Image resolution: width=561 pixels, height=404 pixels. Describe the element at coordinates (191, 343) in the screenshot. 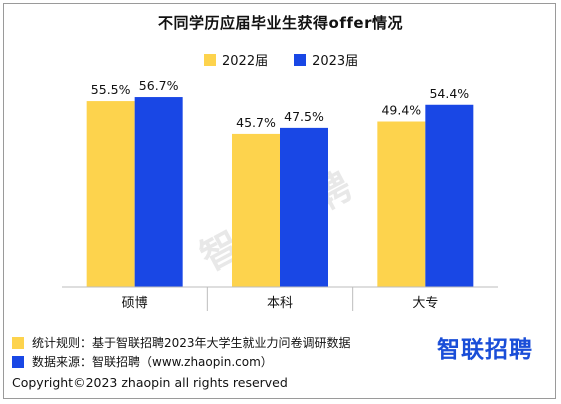

I see `note-method-text: 统计规则：基于智联招聘2023年大学生就业力问卷调研数据` at that location.